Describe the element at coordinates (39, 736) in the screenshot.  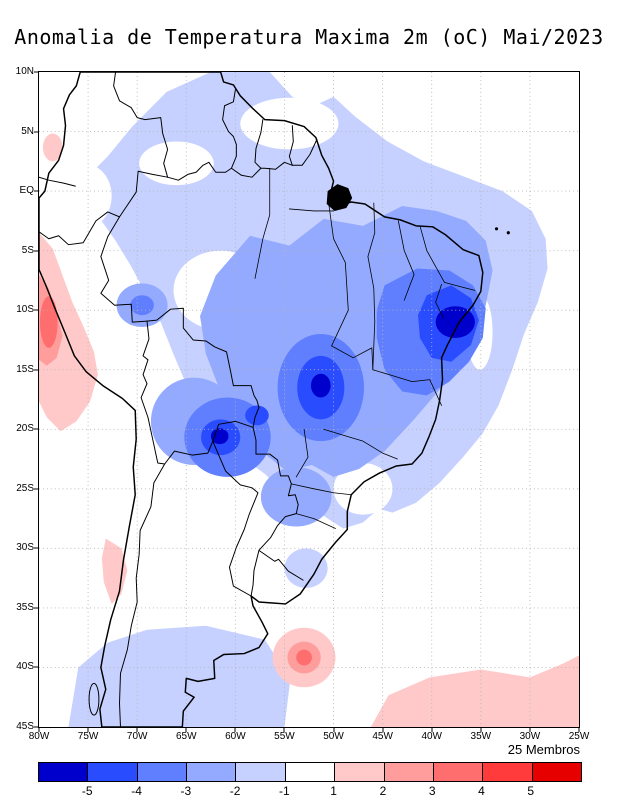
I see `lon-tick-label: 80W` at that location.